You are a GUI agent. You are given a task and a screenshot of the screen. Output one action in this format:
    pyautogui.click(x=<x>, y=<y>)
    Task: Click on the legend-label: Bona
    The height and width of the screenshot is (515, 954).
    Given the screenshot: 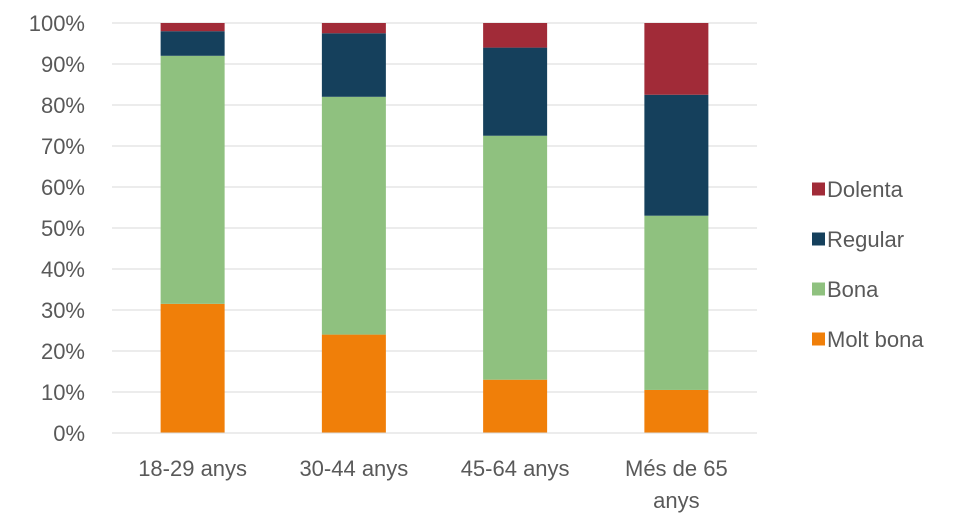 What is the action you would take?
    pyautogui.click(x=853, y=289)
    